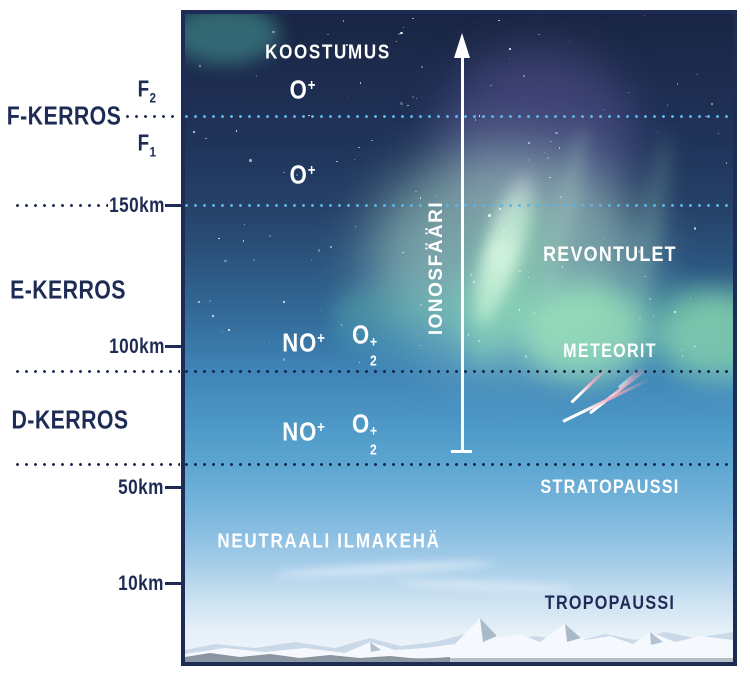 The height and width of the screenshot is (683, 750). What do you see at coordinates (459, 640) in the screenshot?
I see `mountain-range` at bounding box center [459, 640].